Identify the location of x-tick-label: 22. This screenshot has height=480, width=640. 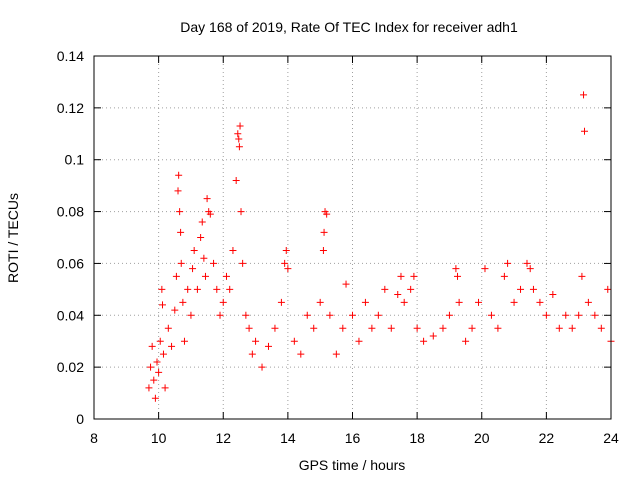
(547, 438).